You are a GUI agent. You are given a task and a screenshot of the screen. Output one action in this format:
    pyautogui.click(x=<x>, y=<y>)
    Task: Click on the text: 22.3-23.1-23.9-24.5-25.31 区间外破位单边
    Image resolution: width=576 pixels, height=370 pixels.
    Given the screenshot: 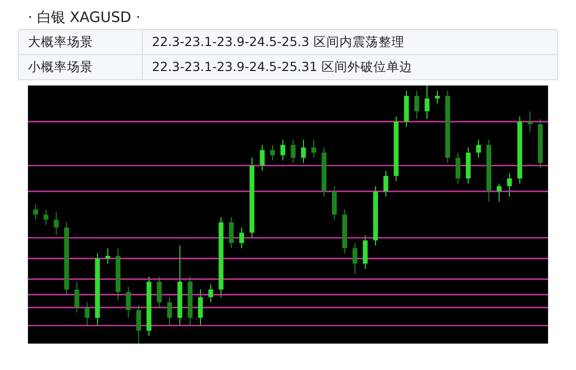 What is the action you would take?
    pyautogui.click(x=282, y=66)
    